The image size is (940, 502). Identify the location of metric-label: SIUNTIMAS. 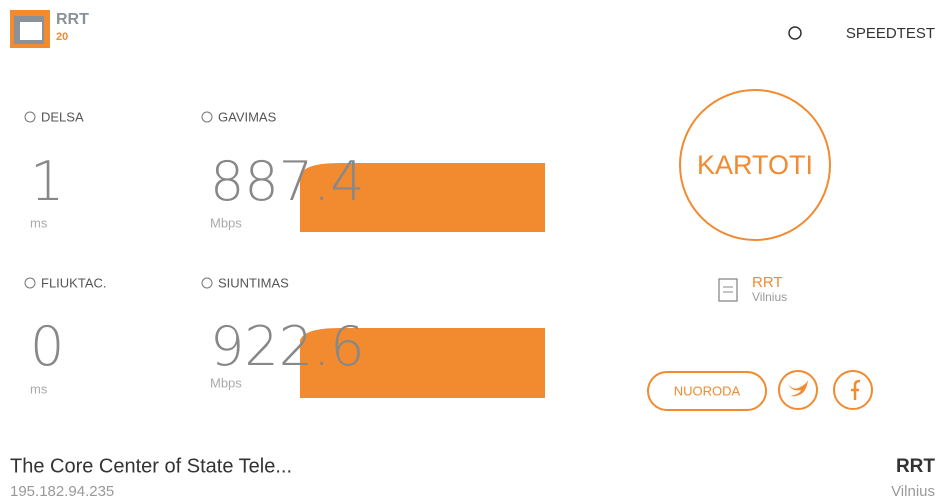
(253, 282).